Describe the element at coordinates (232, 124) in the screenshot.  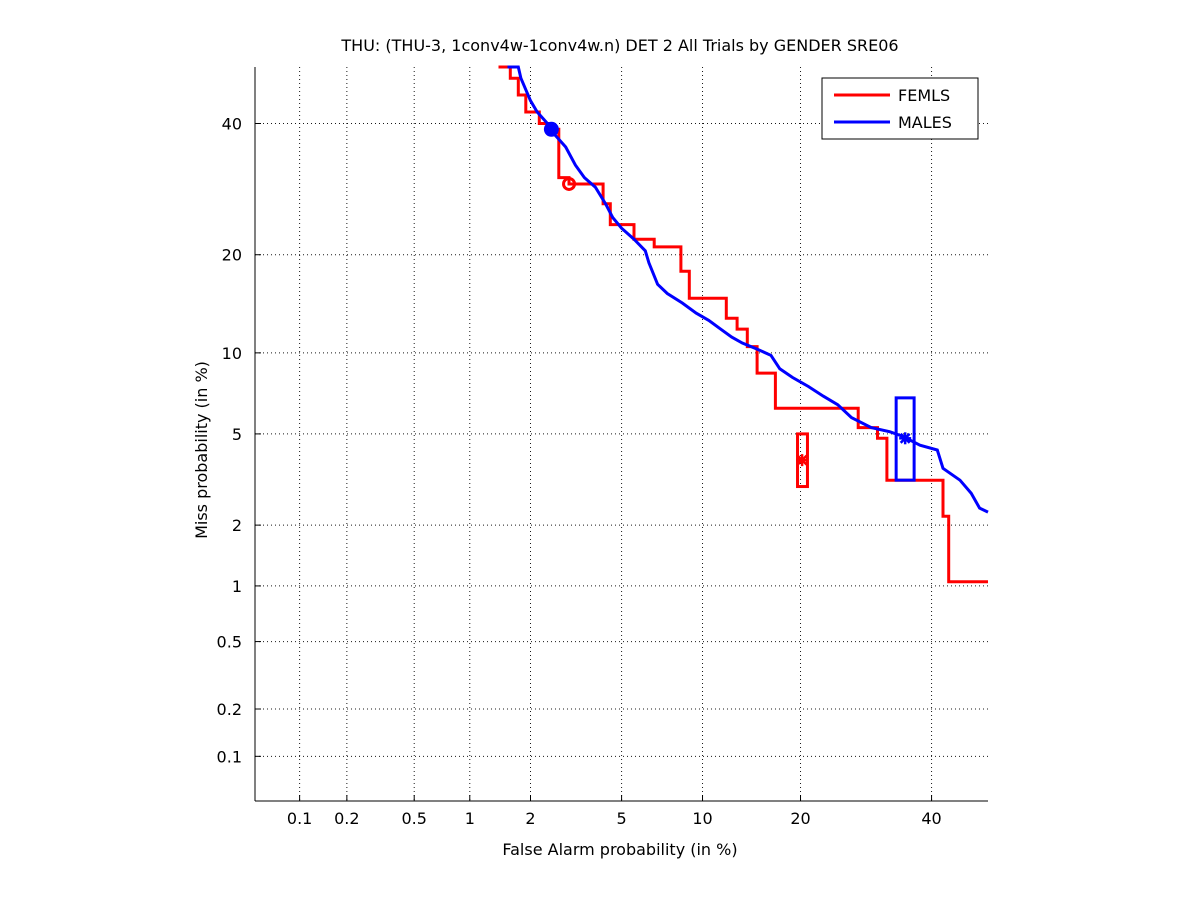
I see `y-tick-label: 40` at that location.